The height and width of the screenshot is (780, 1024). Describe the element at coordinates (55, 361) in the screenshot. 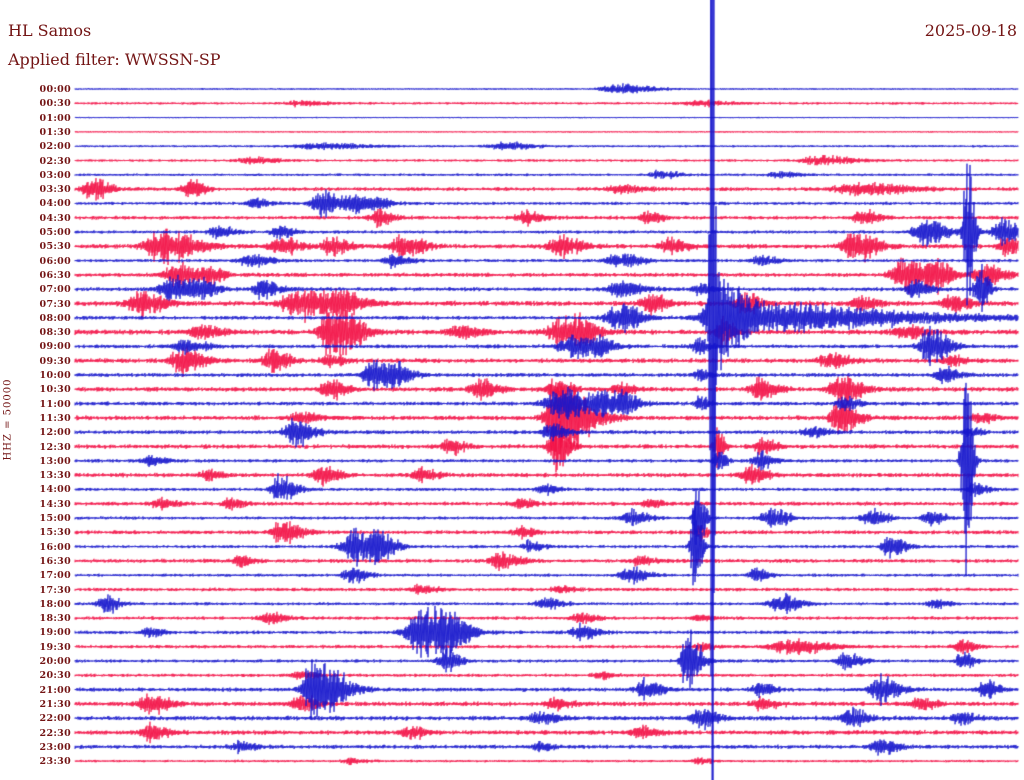

I see `time-label: 09:30` at that location.